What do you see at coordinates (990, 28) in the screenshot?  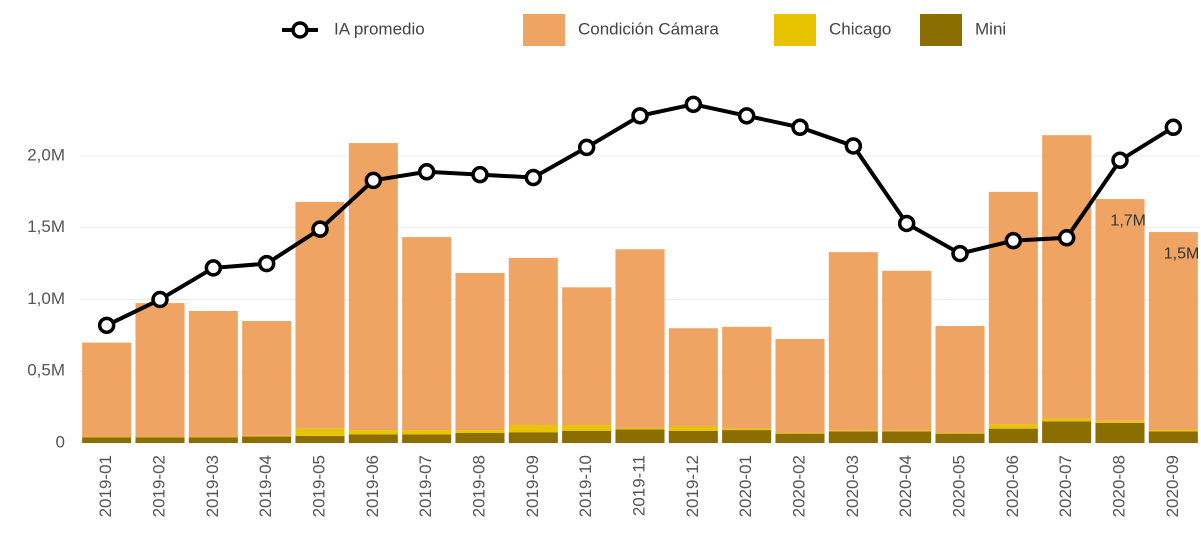 I see `legend-label: Mini` at bounding box center [990, 28].